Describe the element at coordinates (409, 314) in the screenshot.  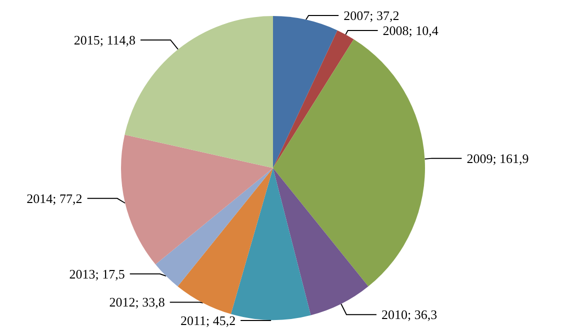
I see `slice-label: 2010; 36,3` at that location.